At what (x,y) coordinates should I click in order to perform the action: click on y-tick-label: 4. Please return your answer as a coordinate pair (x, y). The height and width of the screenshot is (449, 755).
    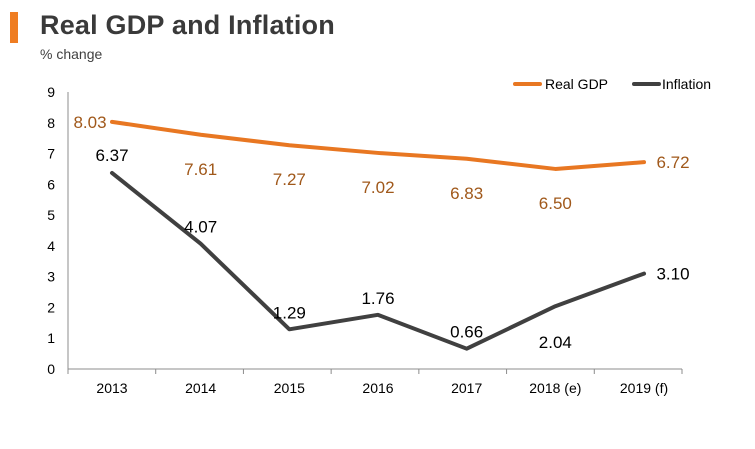
    Looking at the image, I should click on (51, 246).